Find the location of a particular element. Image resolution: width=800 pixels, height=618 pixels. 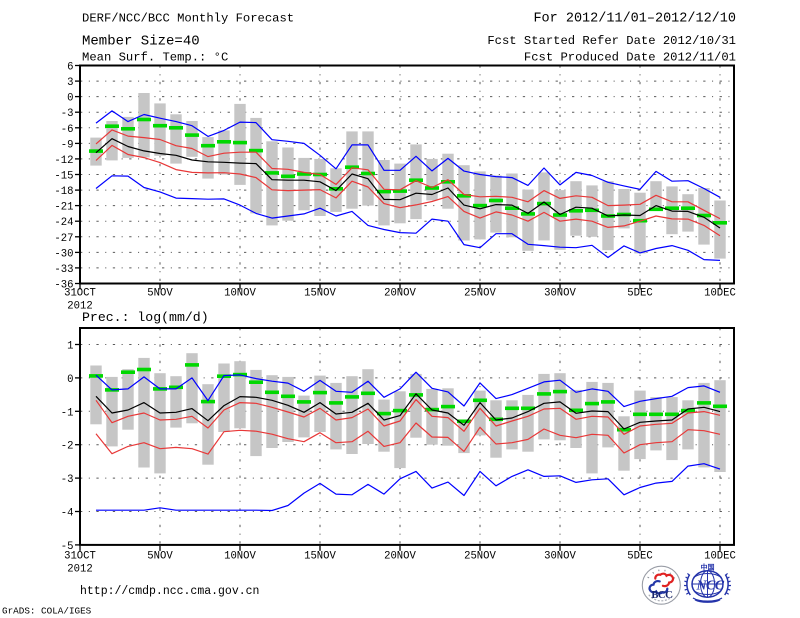

svg-text: -1 is located at coordinates (67, 413).